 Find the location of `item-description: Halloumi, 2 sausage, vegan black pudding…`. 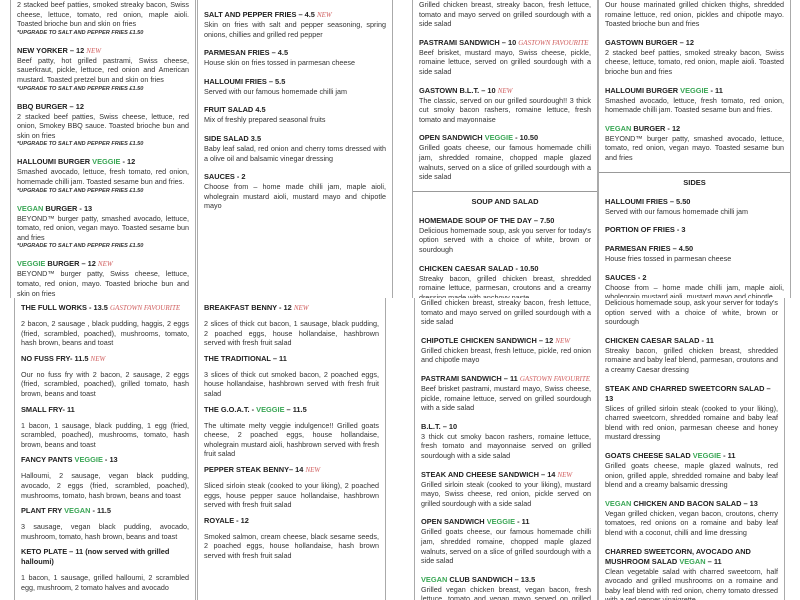

item-description: Halloumi, 2 sausage, vegan black pudding… is located at coordinates (105, 485).